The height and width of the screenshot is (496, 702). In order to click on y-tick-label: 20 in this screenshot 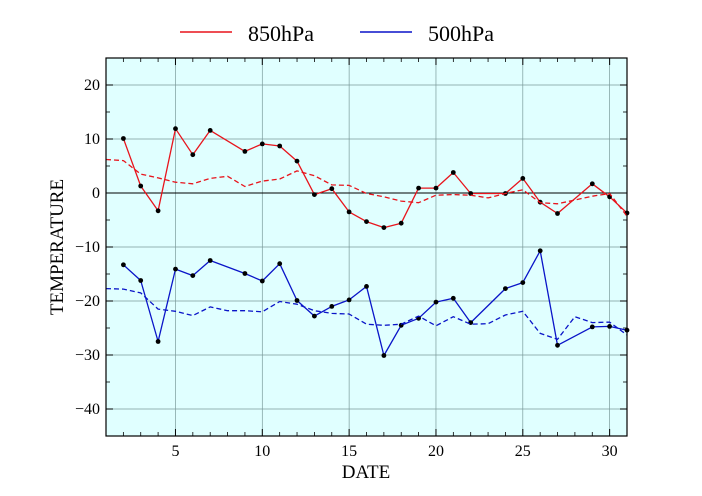, I will do `click(92, 85)`.